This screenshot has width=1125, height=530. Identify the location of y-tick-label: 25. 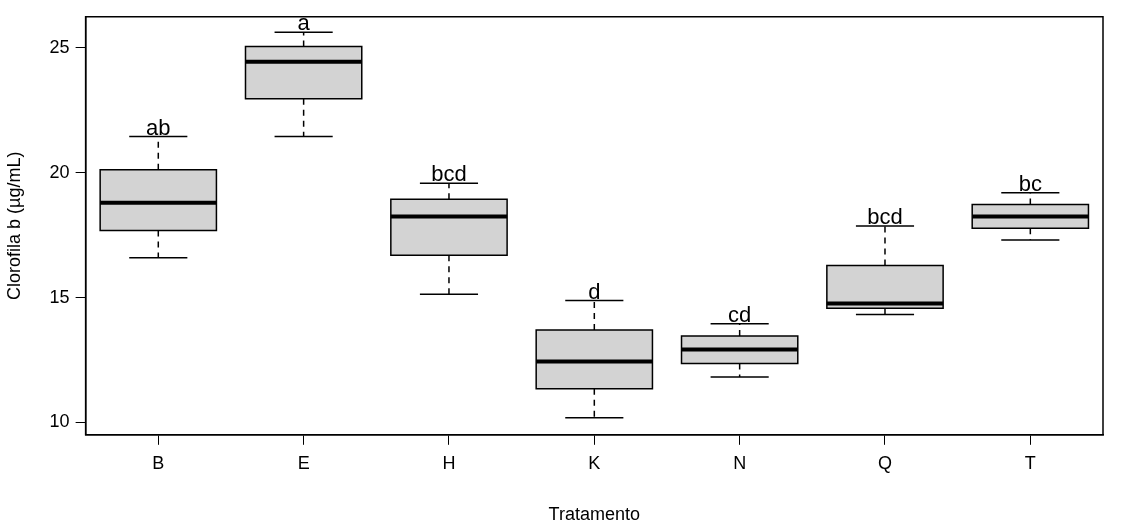
(59, 46).